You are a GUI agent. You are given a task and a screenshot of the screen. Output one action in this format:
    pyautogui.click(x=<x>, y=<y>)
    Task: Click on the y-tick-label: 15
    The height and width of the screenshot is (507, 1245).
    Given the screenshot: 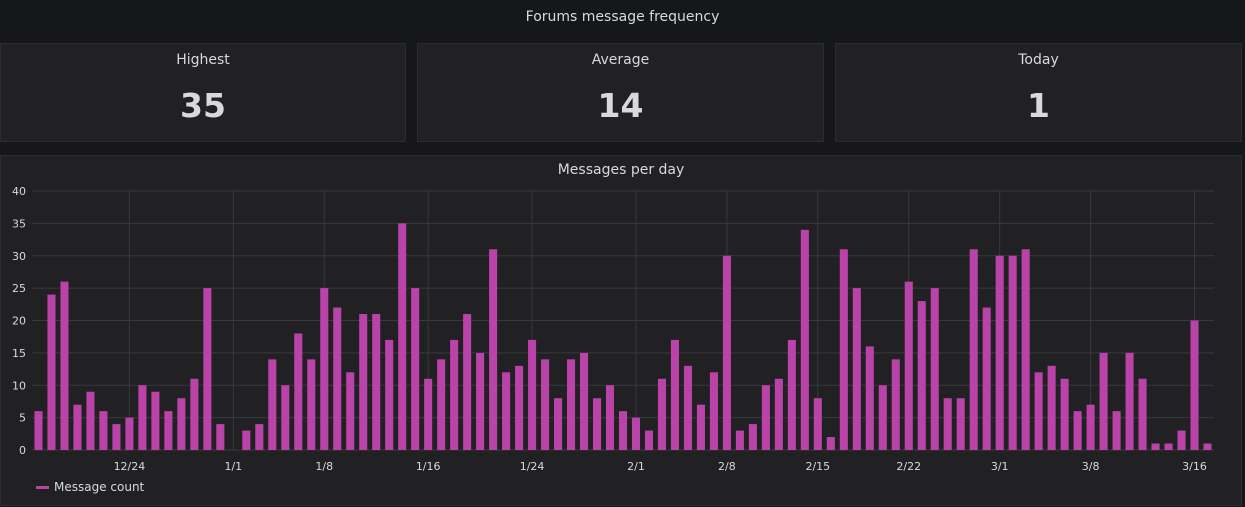 What is the action you would take?
    pyautogui.click(x=19, y=353)
    